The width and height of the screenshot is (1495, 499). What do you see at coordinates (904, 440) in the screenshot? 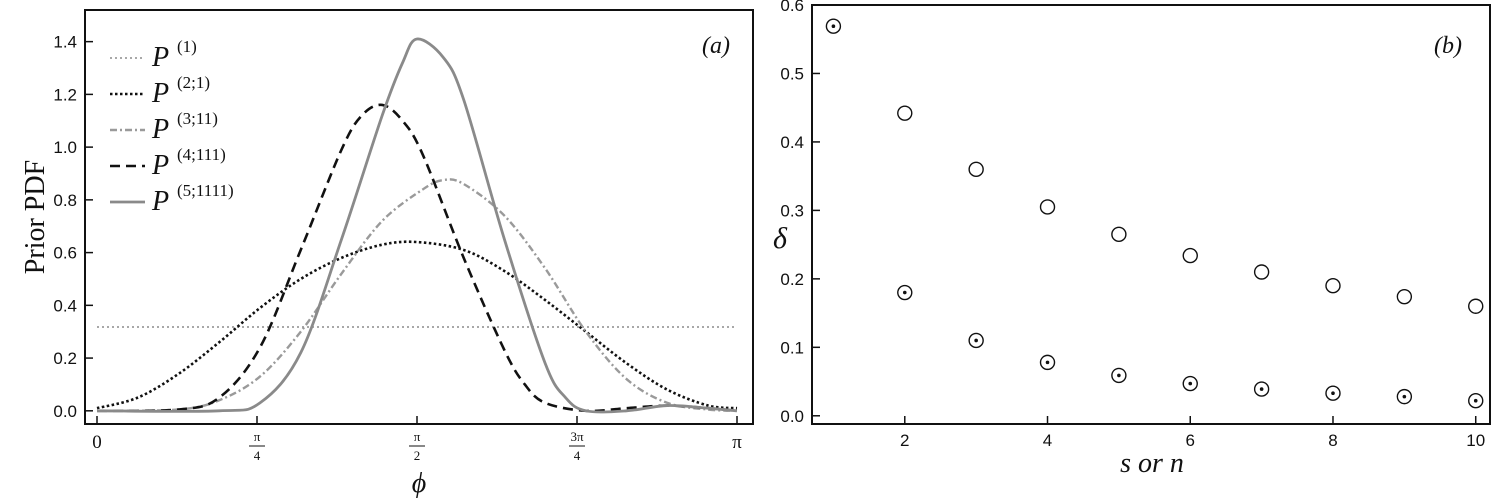
I see `x-tick-label: 2` at bounding box center [904, 440].